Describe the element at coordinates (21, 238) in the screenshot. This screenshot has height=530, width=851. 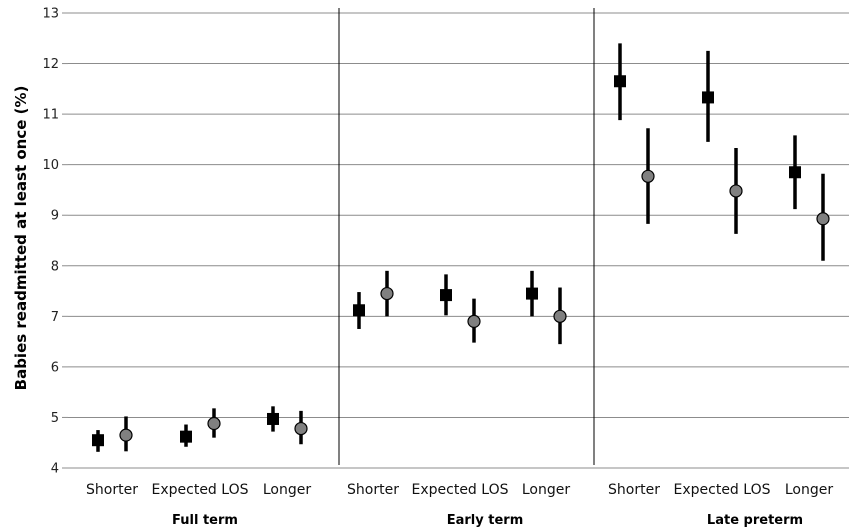
I see `y-axis-title: Babies readmitted at least once (%)` at that location.